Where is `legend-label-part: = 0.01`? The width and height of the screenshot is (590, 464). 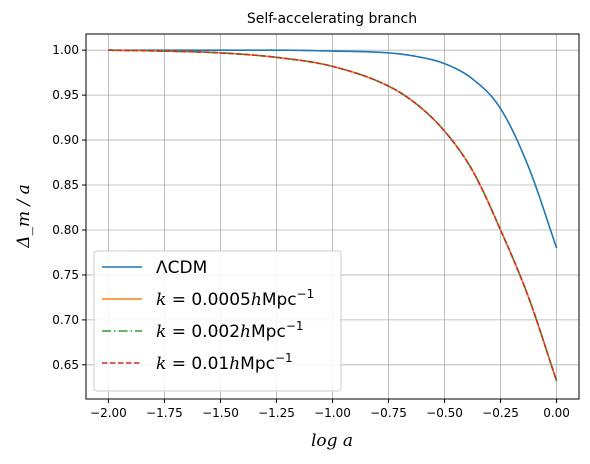 legend-label-part: = 0.01 is located at coordinates (197, 364).